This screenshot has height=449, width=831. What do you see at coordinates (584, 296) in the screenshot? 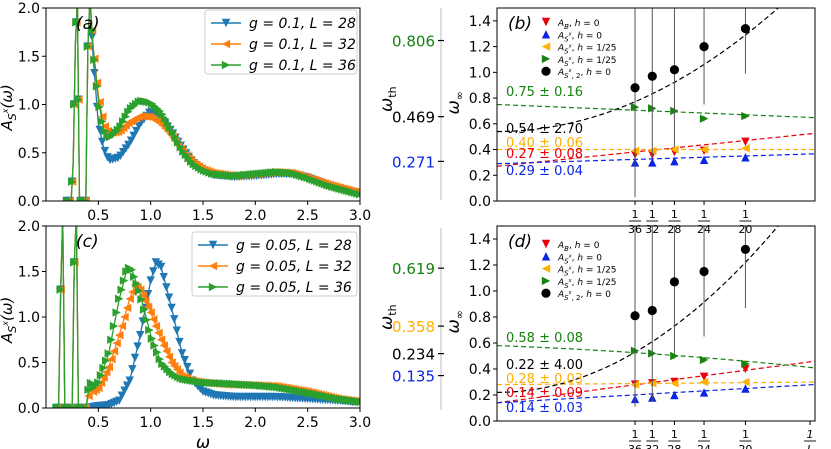
I see `legend-label: ASx, 2, h = 0` at bounding box center [584, 296].